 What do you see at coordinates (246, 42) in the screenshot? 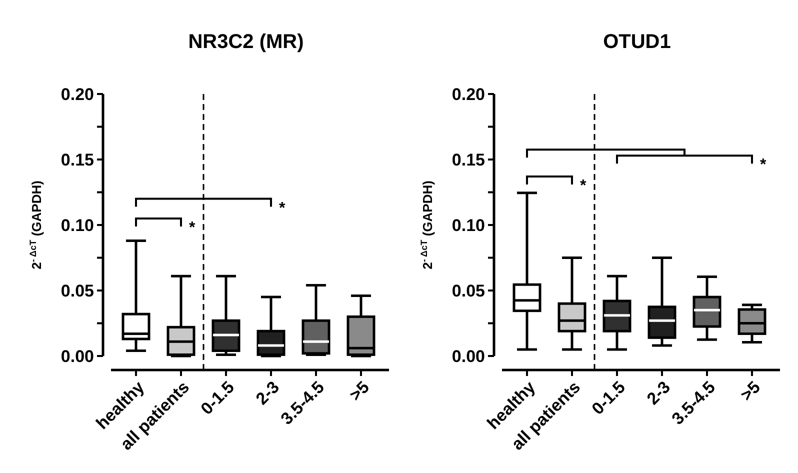
I see `chart-title: NR3C2 (MR)` at bounding box center [246, 42].